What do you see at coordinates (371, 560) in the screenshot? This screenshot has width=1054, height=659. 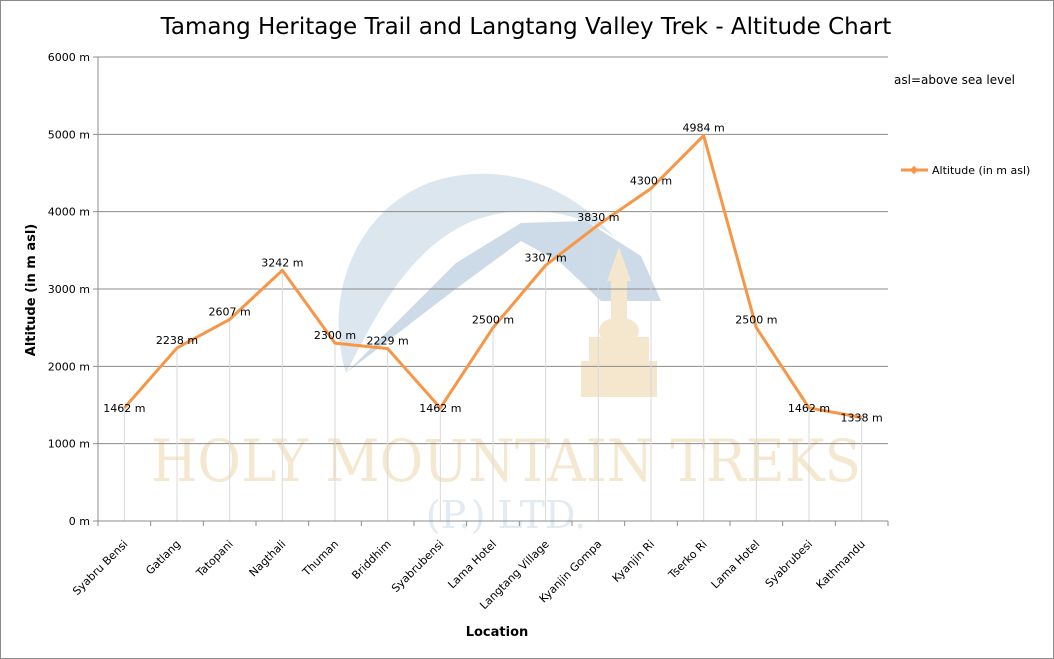 I see `x-tick-label: Briddhim` at bounding box center [371, 560].